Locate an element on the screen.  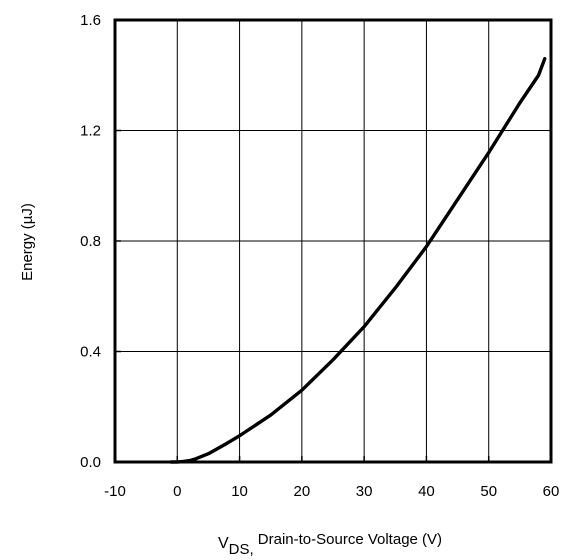
x-tick-label: -10 is located at coordinates (115, 491).